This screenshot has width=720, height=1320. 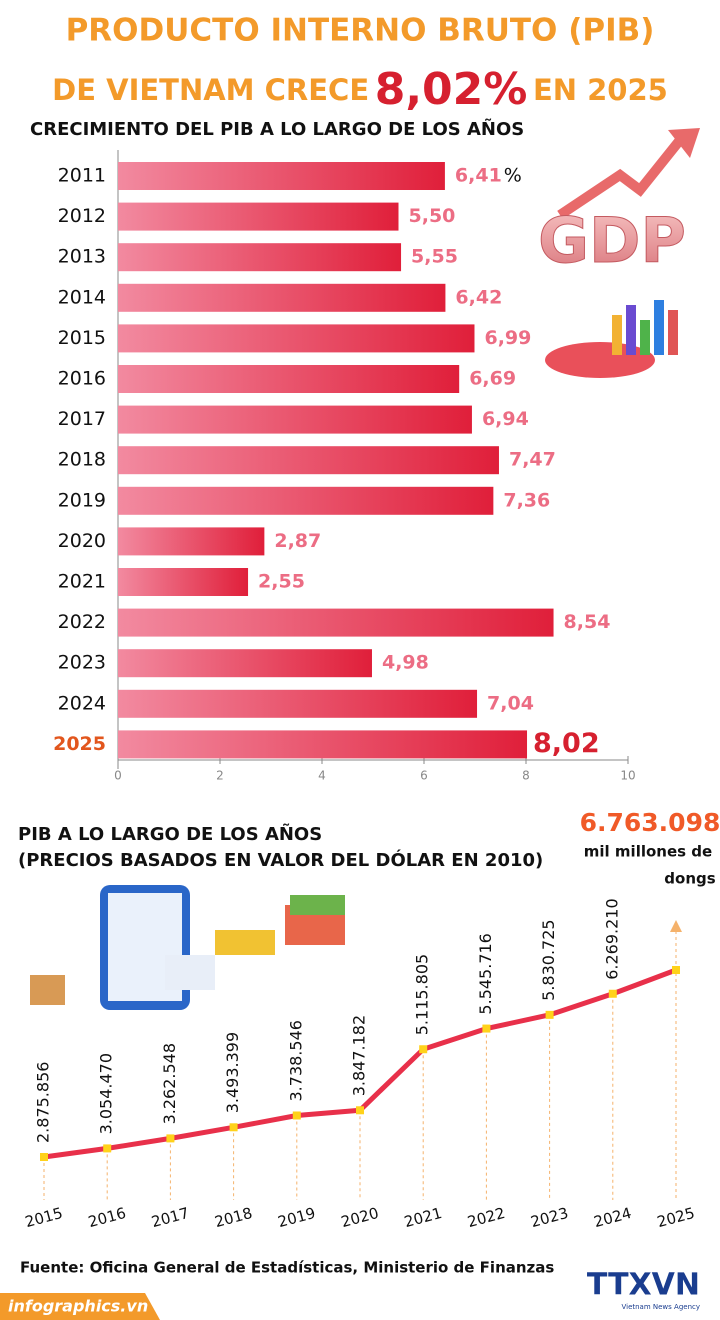 I want to click on value-label: 6.763.098, so click(x=650, y=822).